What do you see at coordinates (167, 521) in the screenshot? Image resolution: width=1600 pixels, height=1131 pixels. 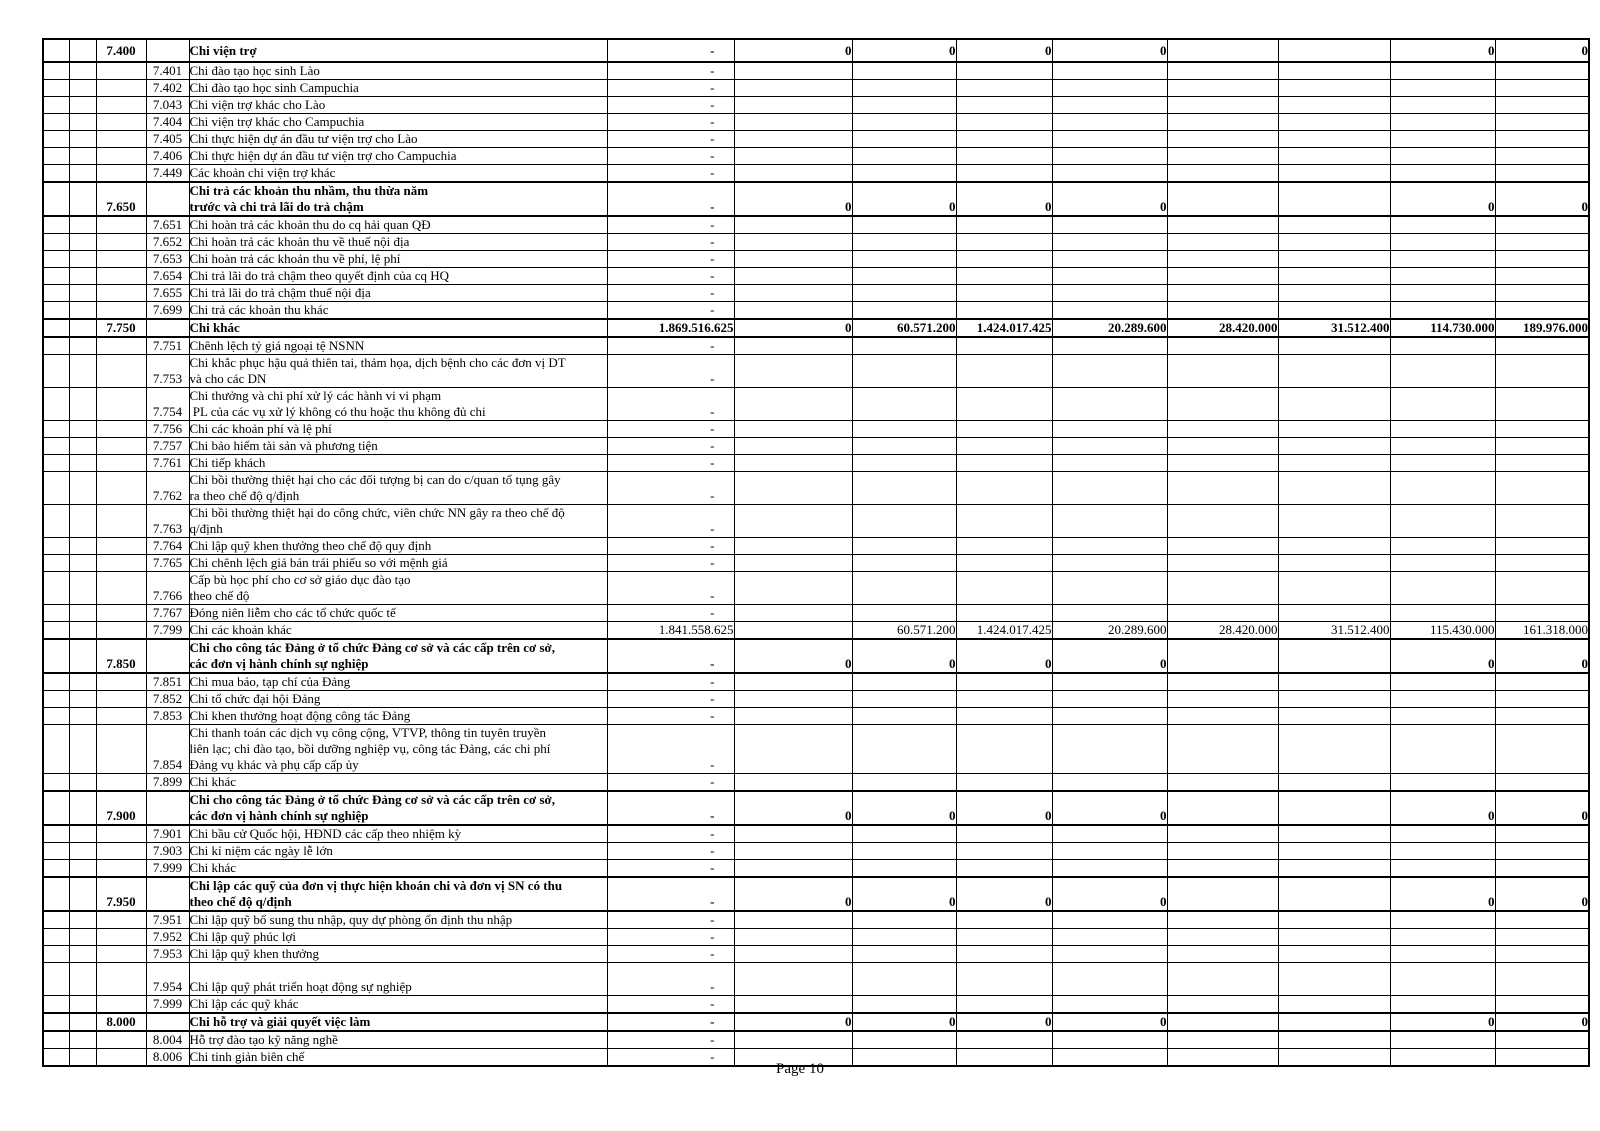 I see `sub-code-cell: 7.763` at bounding box center [167, 521].